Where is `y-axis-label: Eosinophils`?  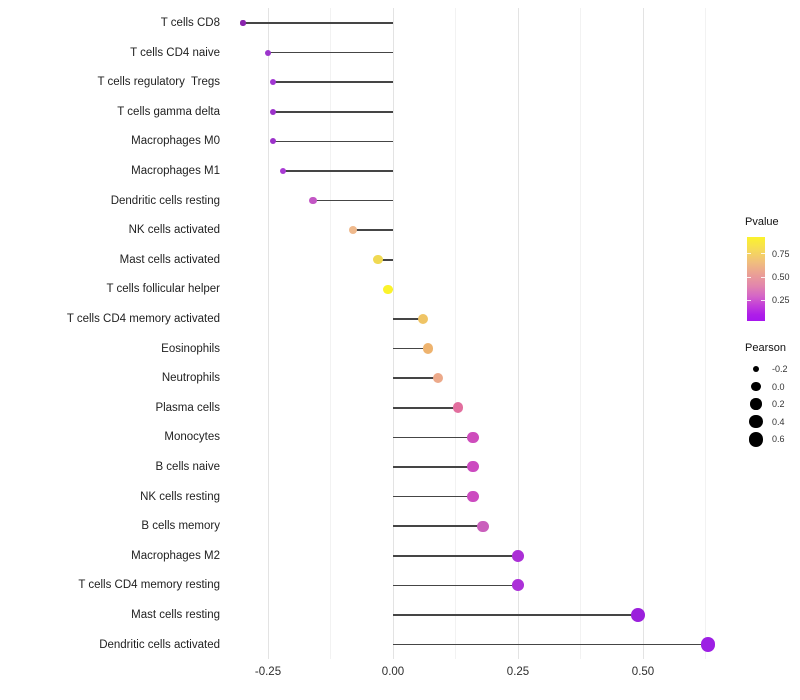 y-axis-label: Eosinophils is located at coordinates (190, 348).